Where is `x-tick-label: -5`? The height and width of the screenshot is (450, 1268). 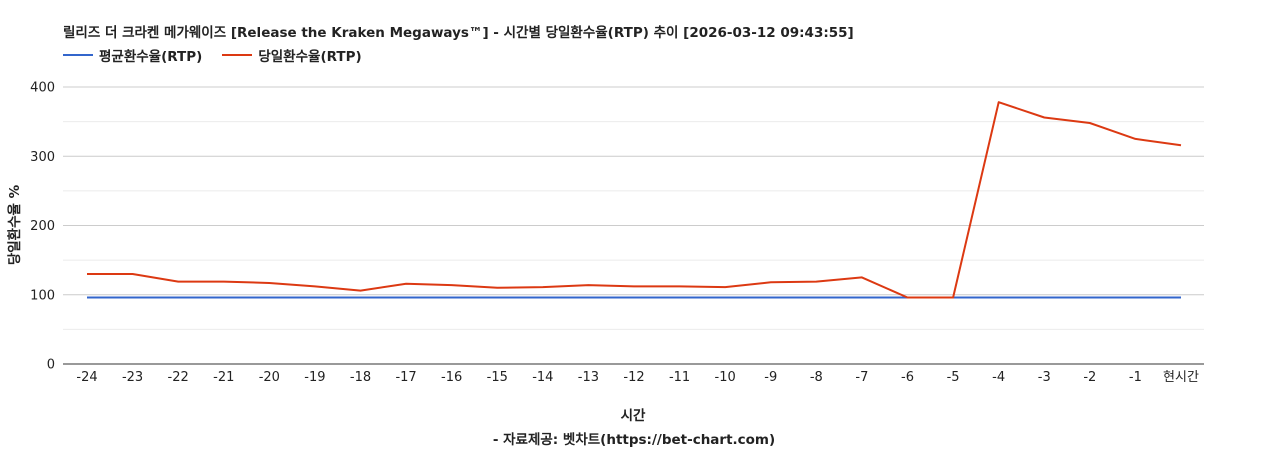 x-tick-label: -5 is located at coordinates (953, 377).